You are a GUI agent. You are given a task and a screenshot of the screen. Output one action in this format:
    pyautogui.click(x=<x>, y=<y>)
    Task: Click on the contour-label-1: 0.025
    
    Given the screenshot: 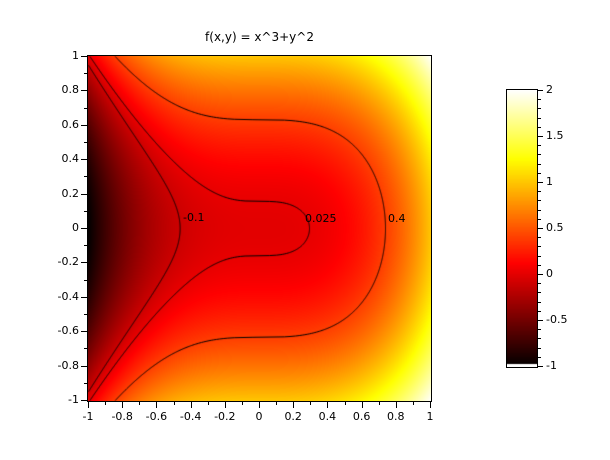 What is the action you would take?
    pyautogui.click(x=321, y=218)
    